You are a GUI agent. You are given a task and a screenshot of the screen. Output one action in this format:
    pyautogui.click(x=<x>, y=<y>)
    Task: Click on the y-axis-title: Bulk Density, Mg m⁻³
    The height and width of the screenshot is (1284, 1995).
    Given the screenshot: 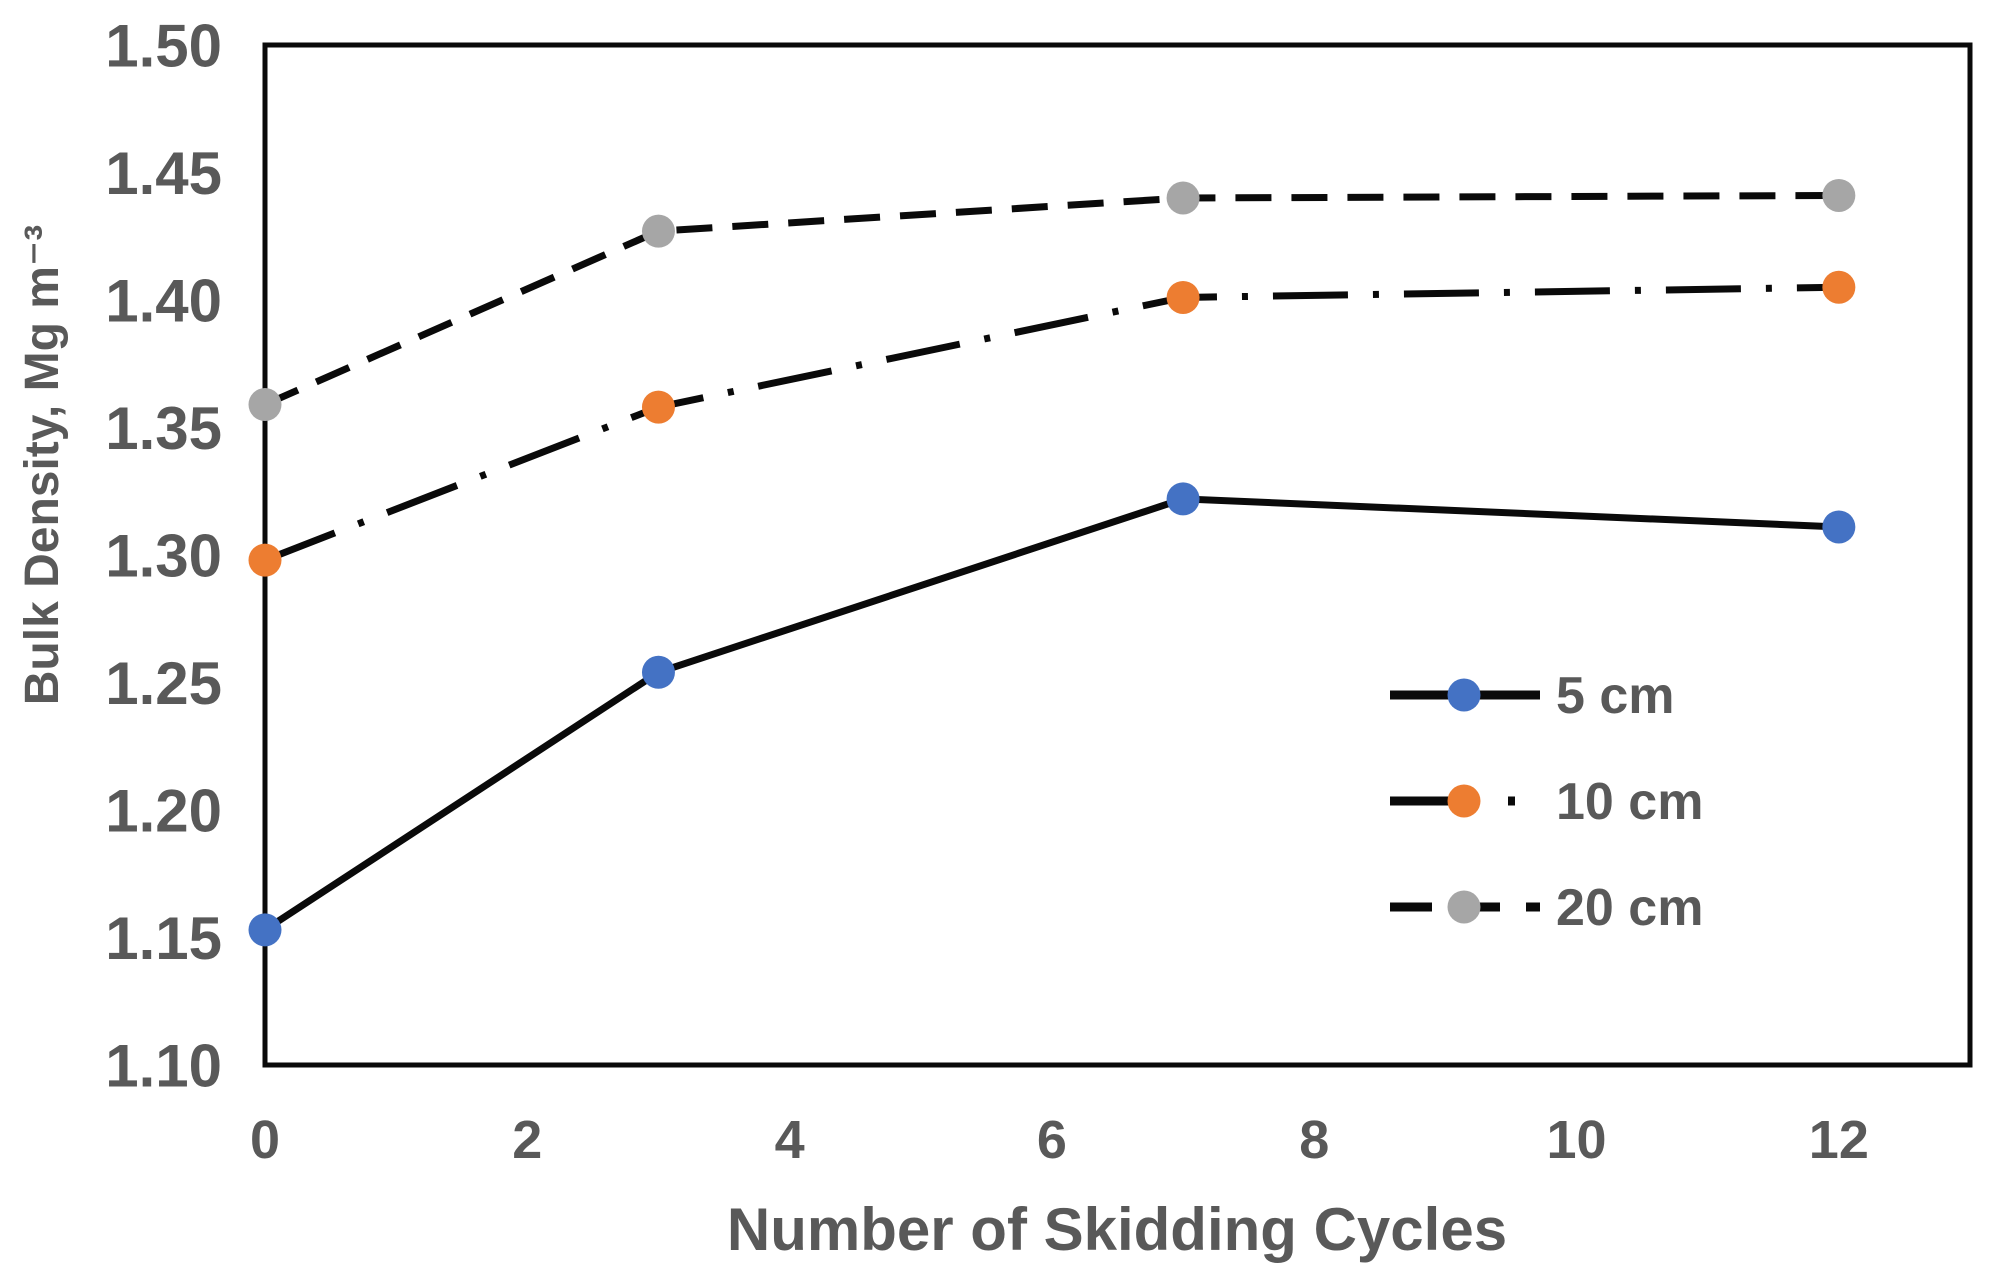 What is the action you would take?
    pyautogui.click(x=42, y=465)
    